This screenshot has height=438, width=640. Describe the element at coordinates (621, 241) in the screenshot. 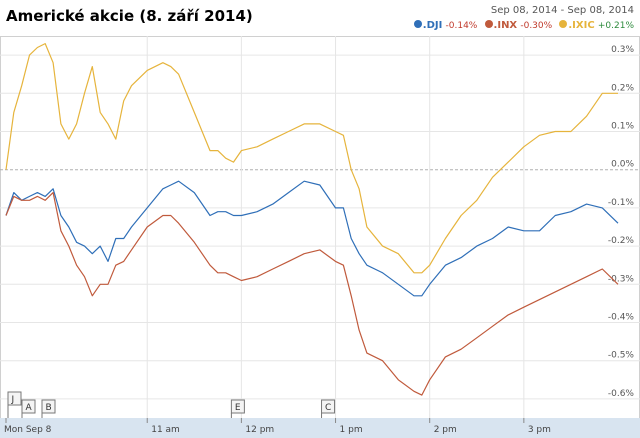

I see `y-tick-label: -0.2%` at that location.